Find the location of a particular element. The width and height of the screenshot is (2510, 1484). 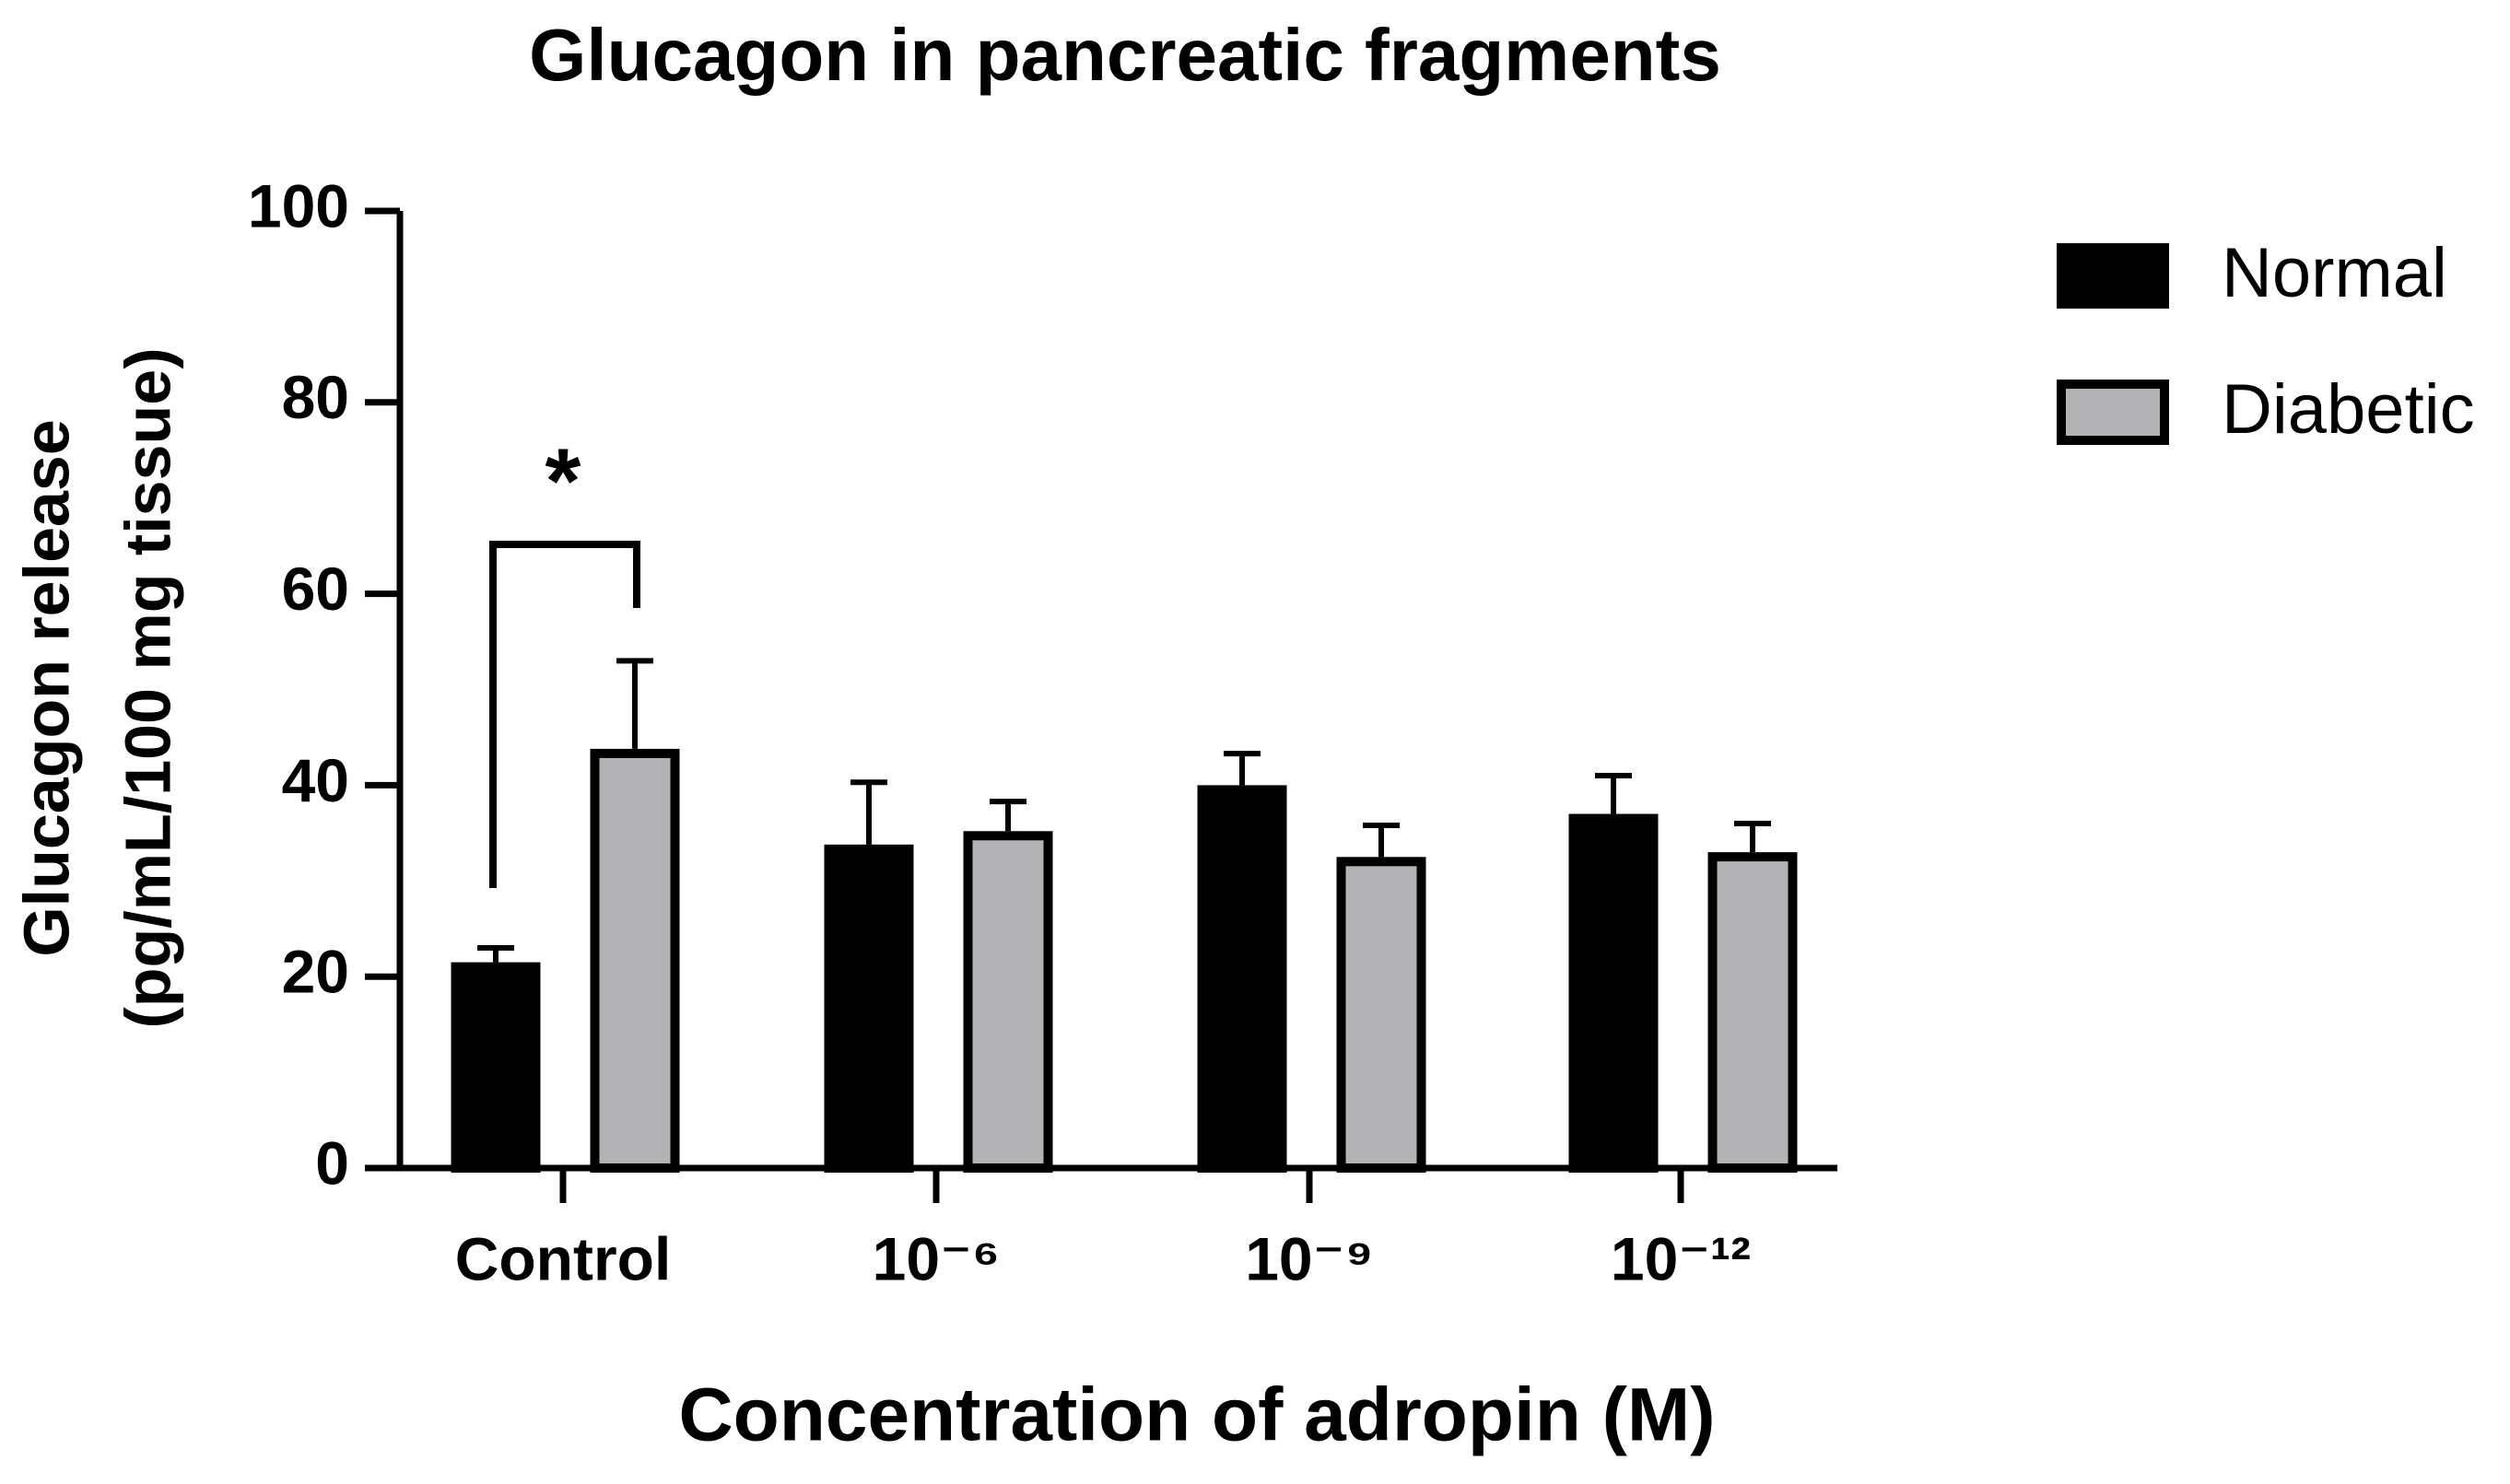

y-tick-label: 80 is located at coordinates (315, 397).